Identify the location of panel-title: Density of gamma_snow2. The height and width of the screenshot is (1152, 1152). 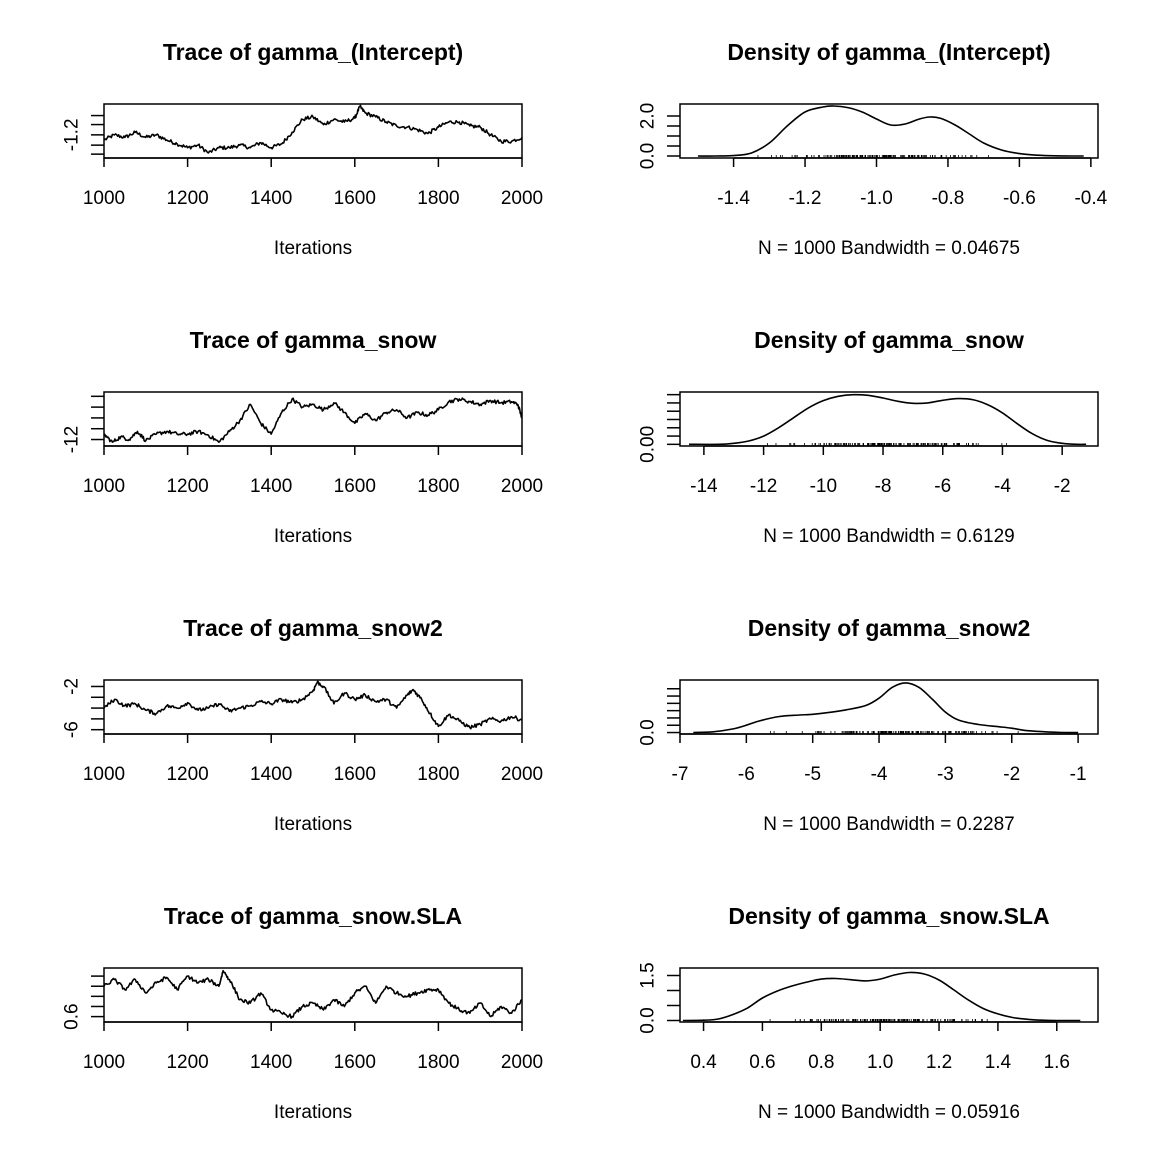
(889, 628).